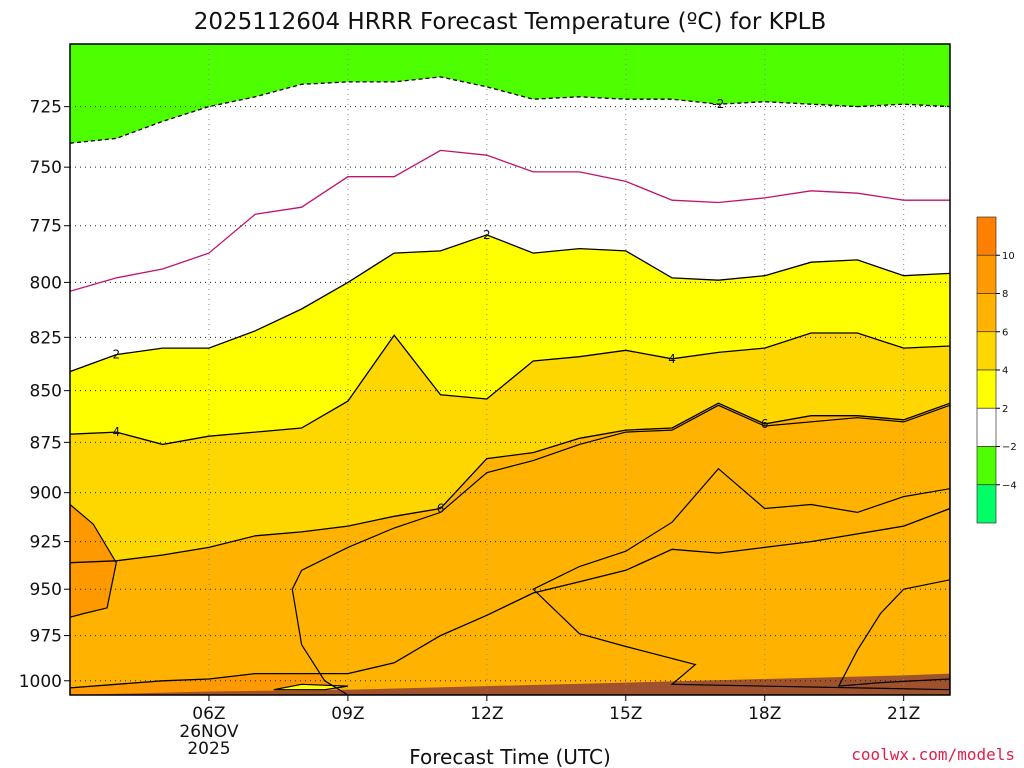 The width and height of the screenshot is (1024, 768). Describe the element at coordinates (46, 108) in the screenshot. I see `y-tick-label: 725` at that location.